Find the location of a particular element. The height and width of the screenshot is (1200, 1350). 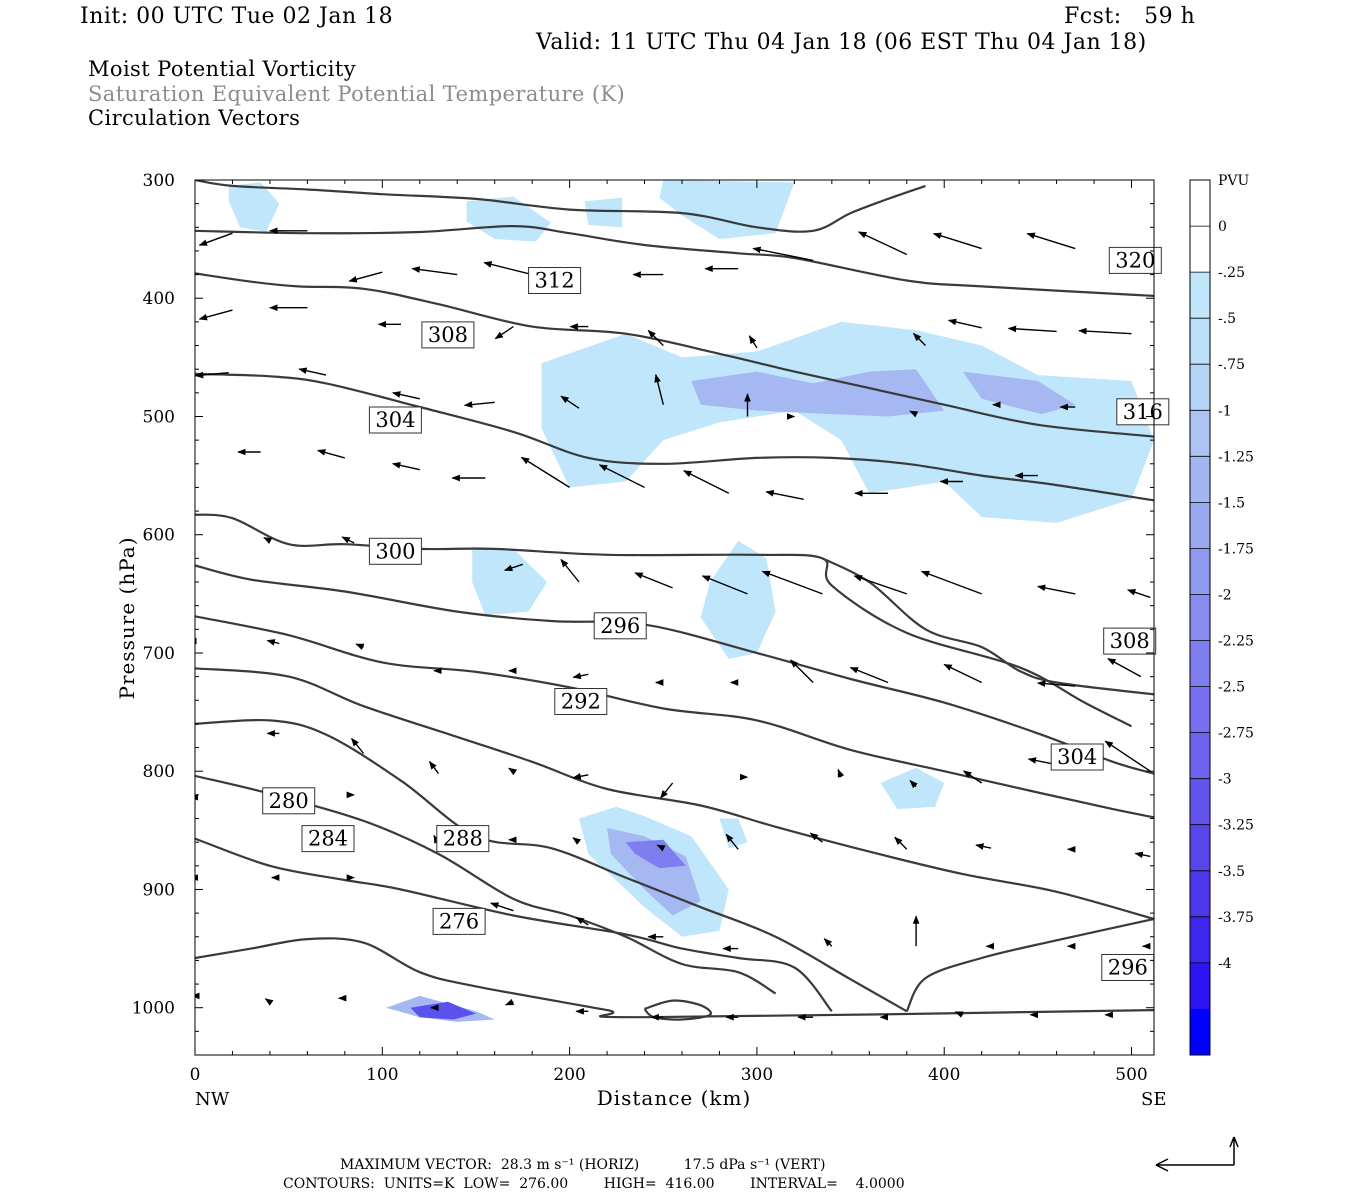

contour-label: 300 is located at coordinates (395, 551).